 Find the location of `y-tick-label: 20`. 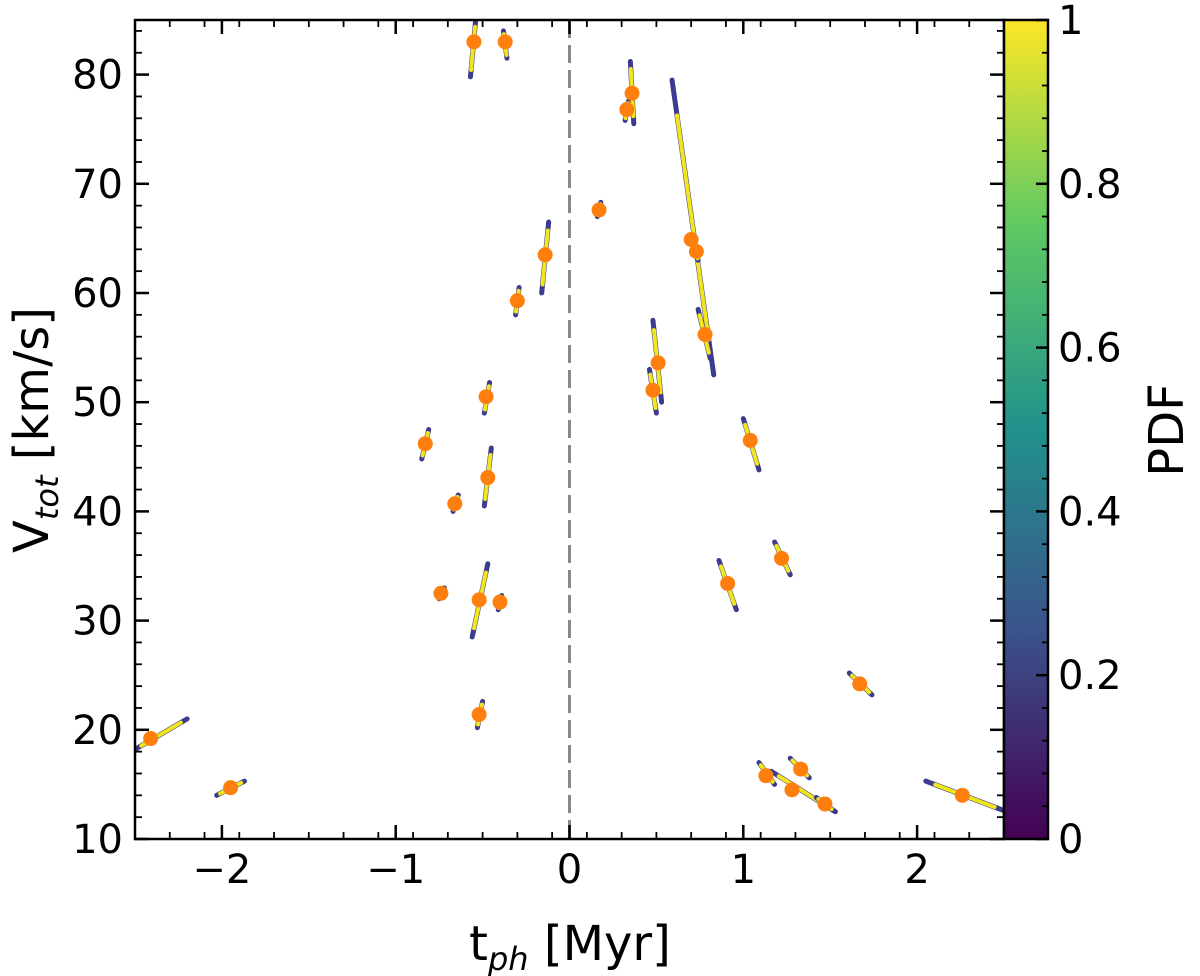

y-tick-label: 20 is located at coordinates (97, 731).